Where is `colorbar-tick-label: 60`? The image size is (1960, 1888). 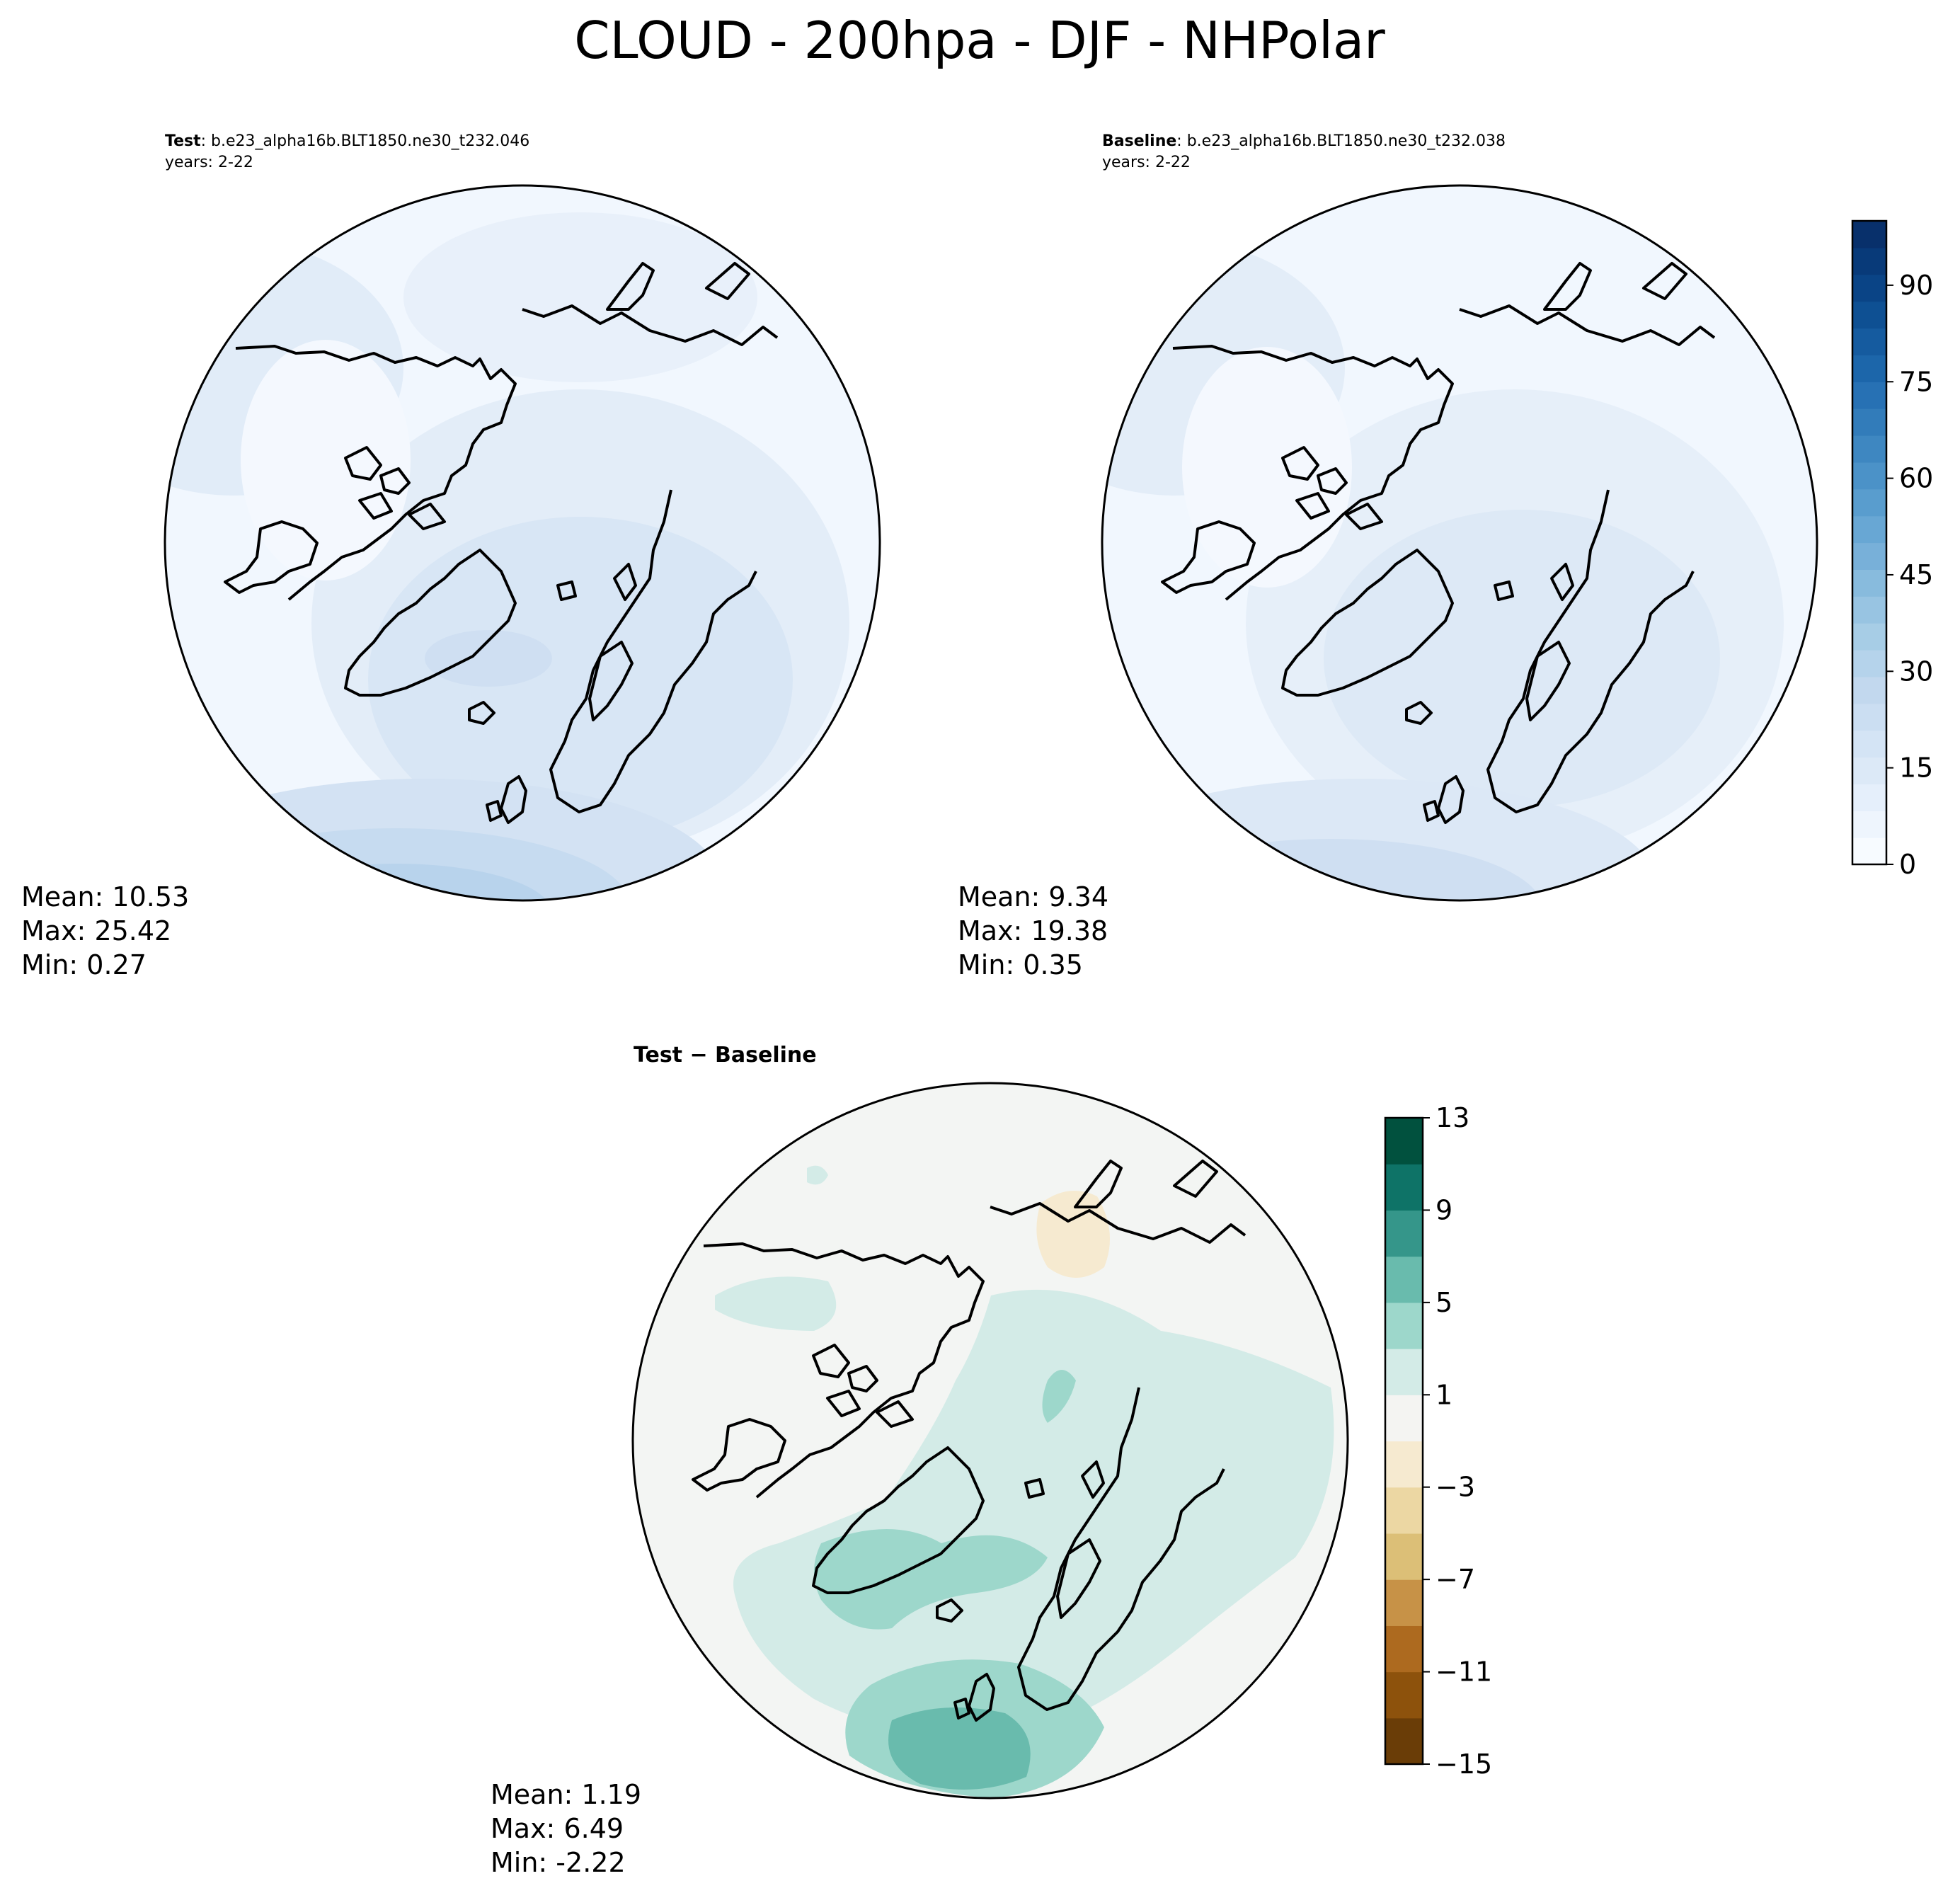 colorbar-tick-label: 60 is located at coordinates (1916, 479).